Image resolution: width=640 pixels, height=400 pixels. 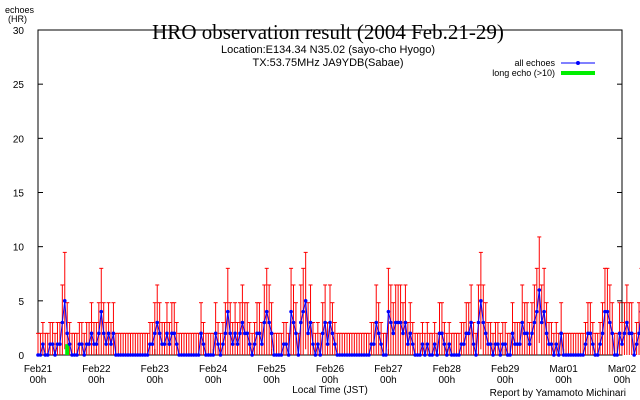 What do you see at coordinates (155, 369) in the screenshot?
I see `x-tick-label-day: Feb23` at bounding box center [155, 369].